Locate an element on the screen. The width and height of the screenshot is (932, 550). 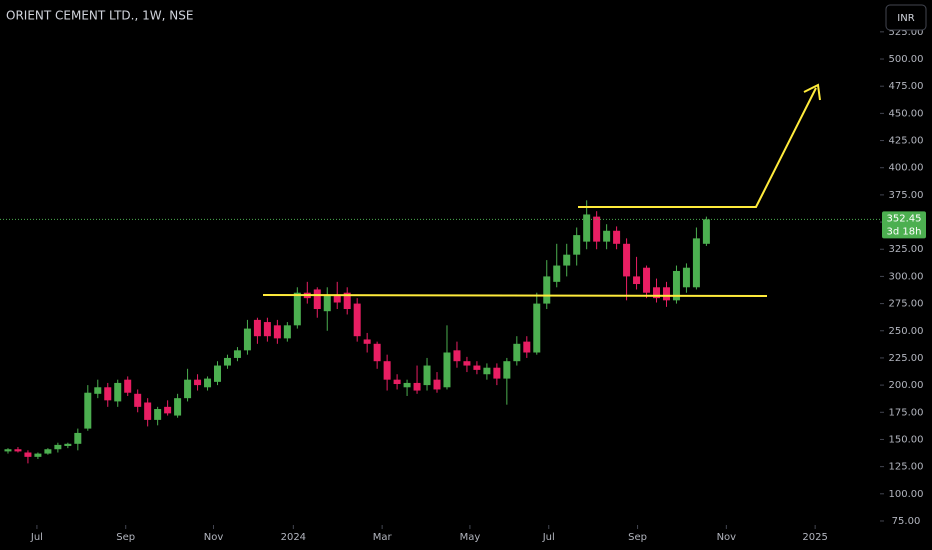
y-tick-label: 275.00 is located at coordinates (906, 304).